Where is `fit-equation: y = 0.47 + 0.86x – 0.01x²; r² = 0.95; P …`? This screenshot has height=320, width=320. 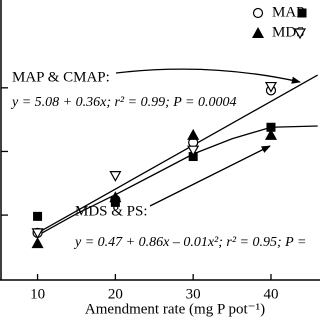
fit-equation: y = 0.47 + 0.86x – 0.01x²; r² = 0.95; P … is located at coordinates (189, 242).